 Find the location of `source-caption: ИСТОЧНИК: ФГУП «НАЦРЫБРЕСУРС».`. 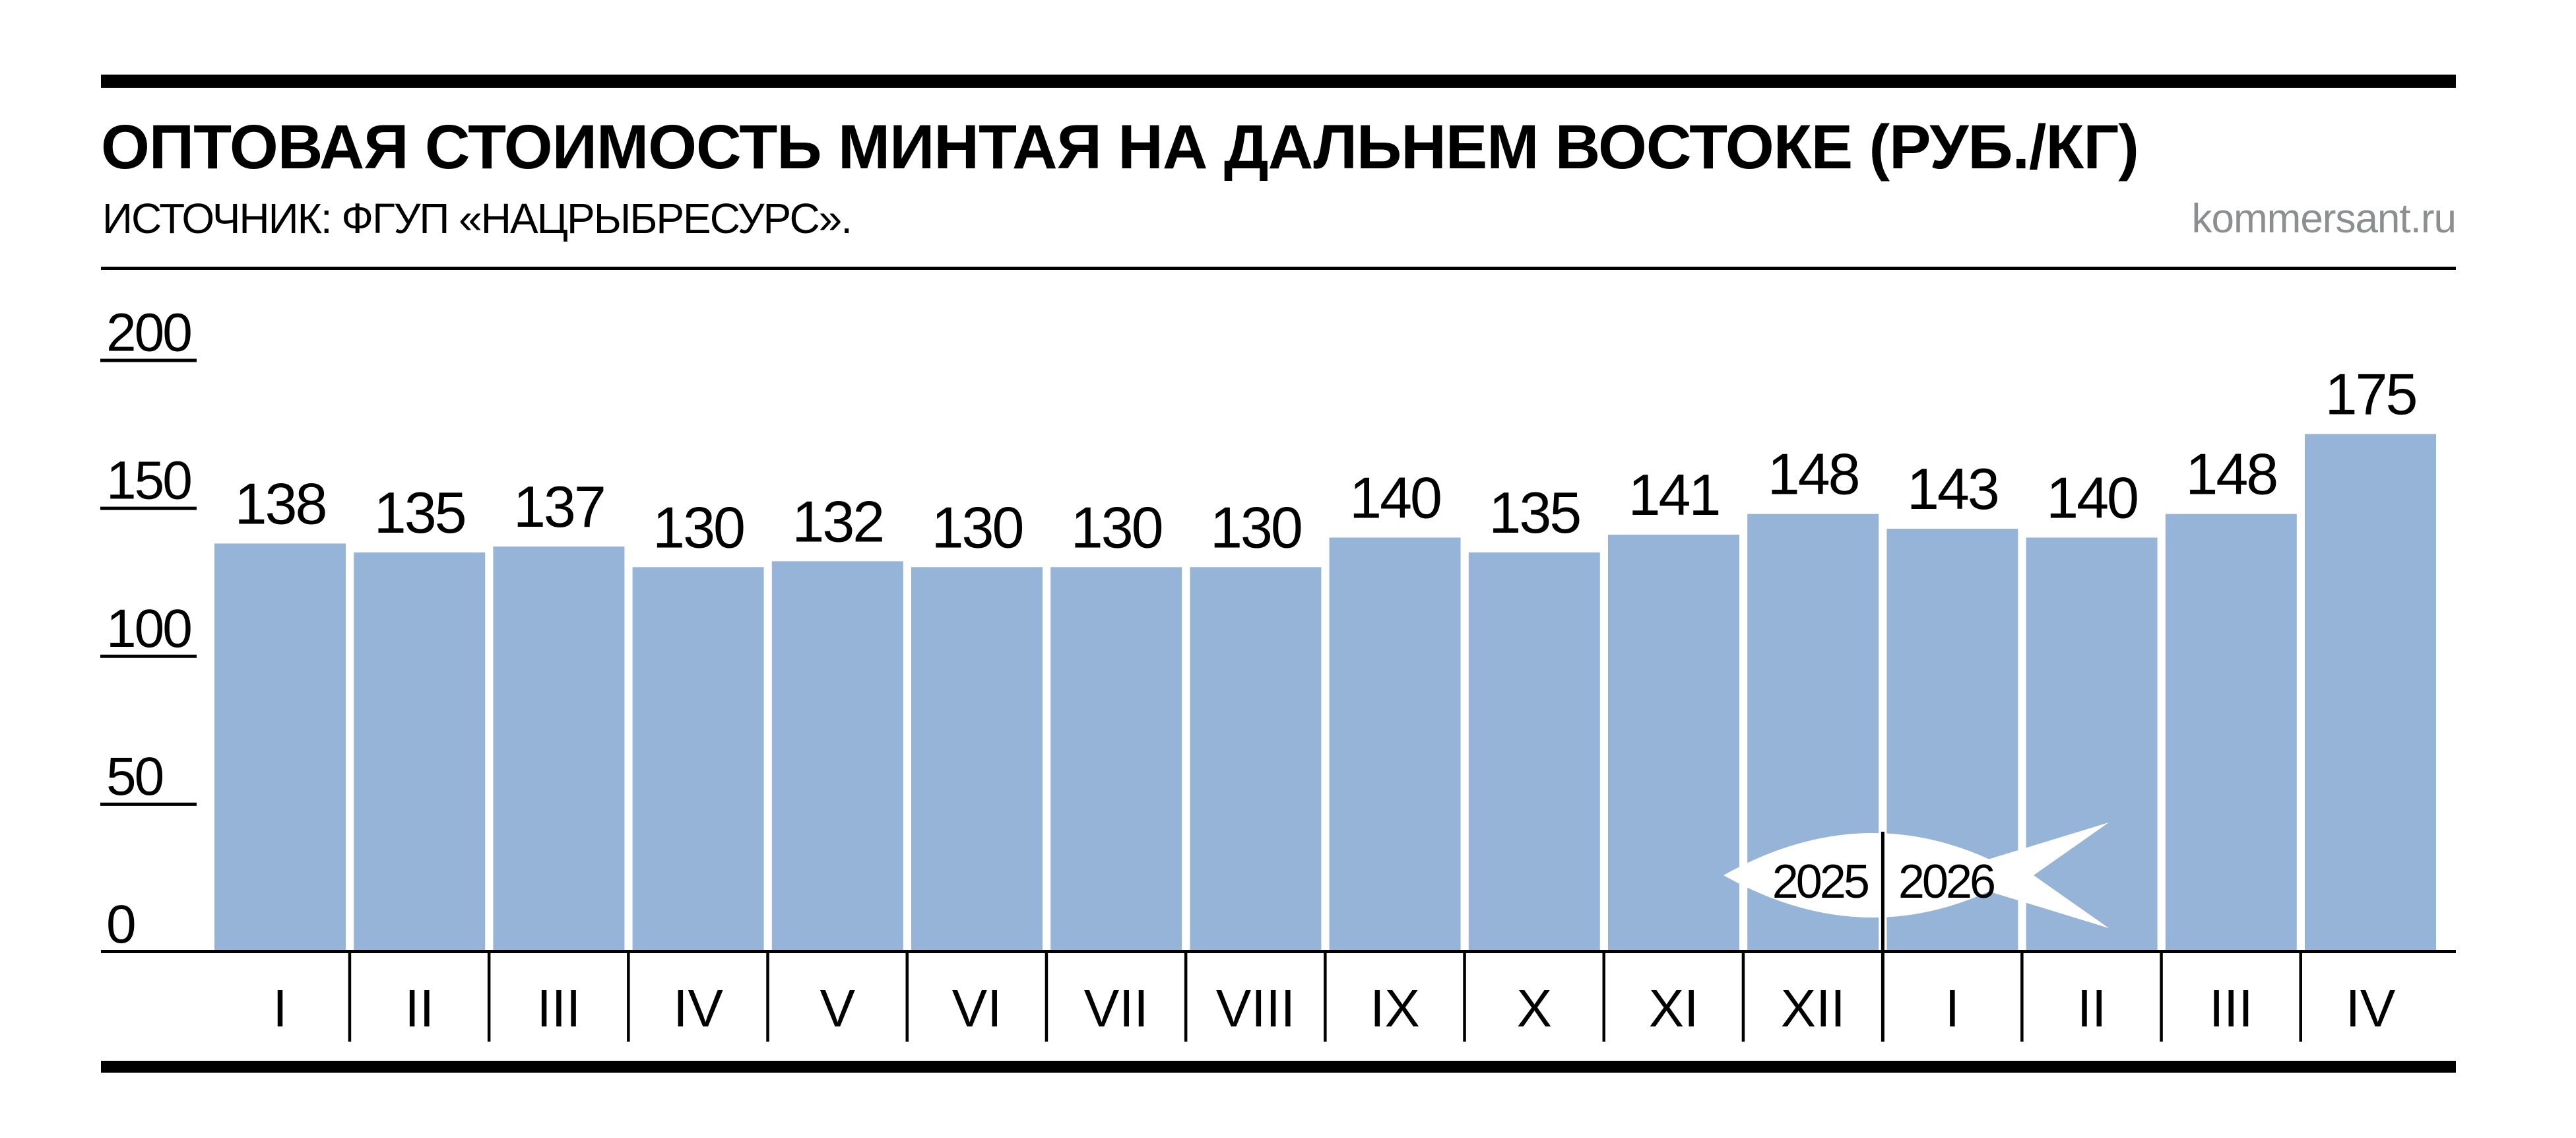

source-caption: ИСТОЧНИК: ФГУП «НАЦРЫБРЕСУРС». is located at coordinates (477, 218).